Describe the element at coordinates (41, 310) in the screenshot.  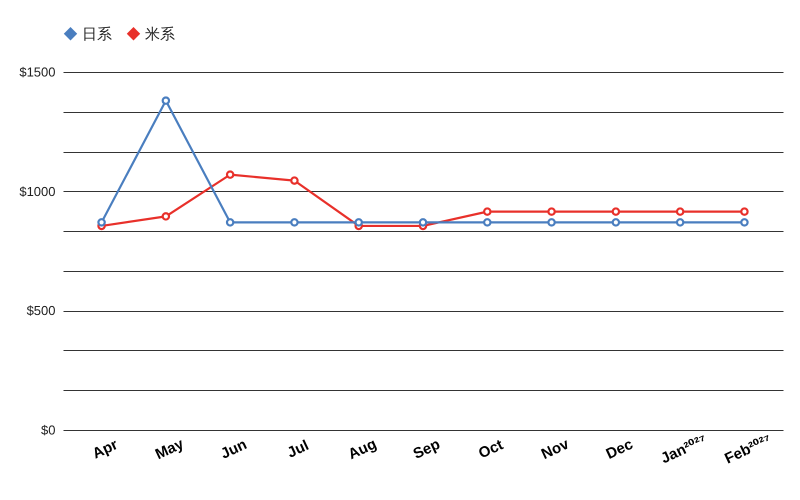
I see `y-tick-label: $500` at that location.